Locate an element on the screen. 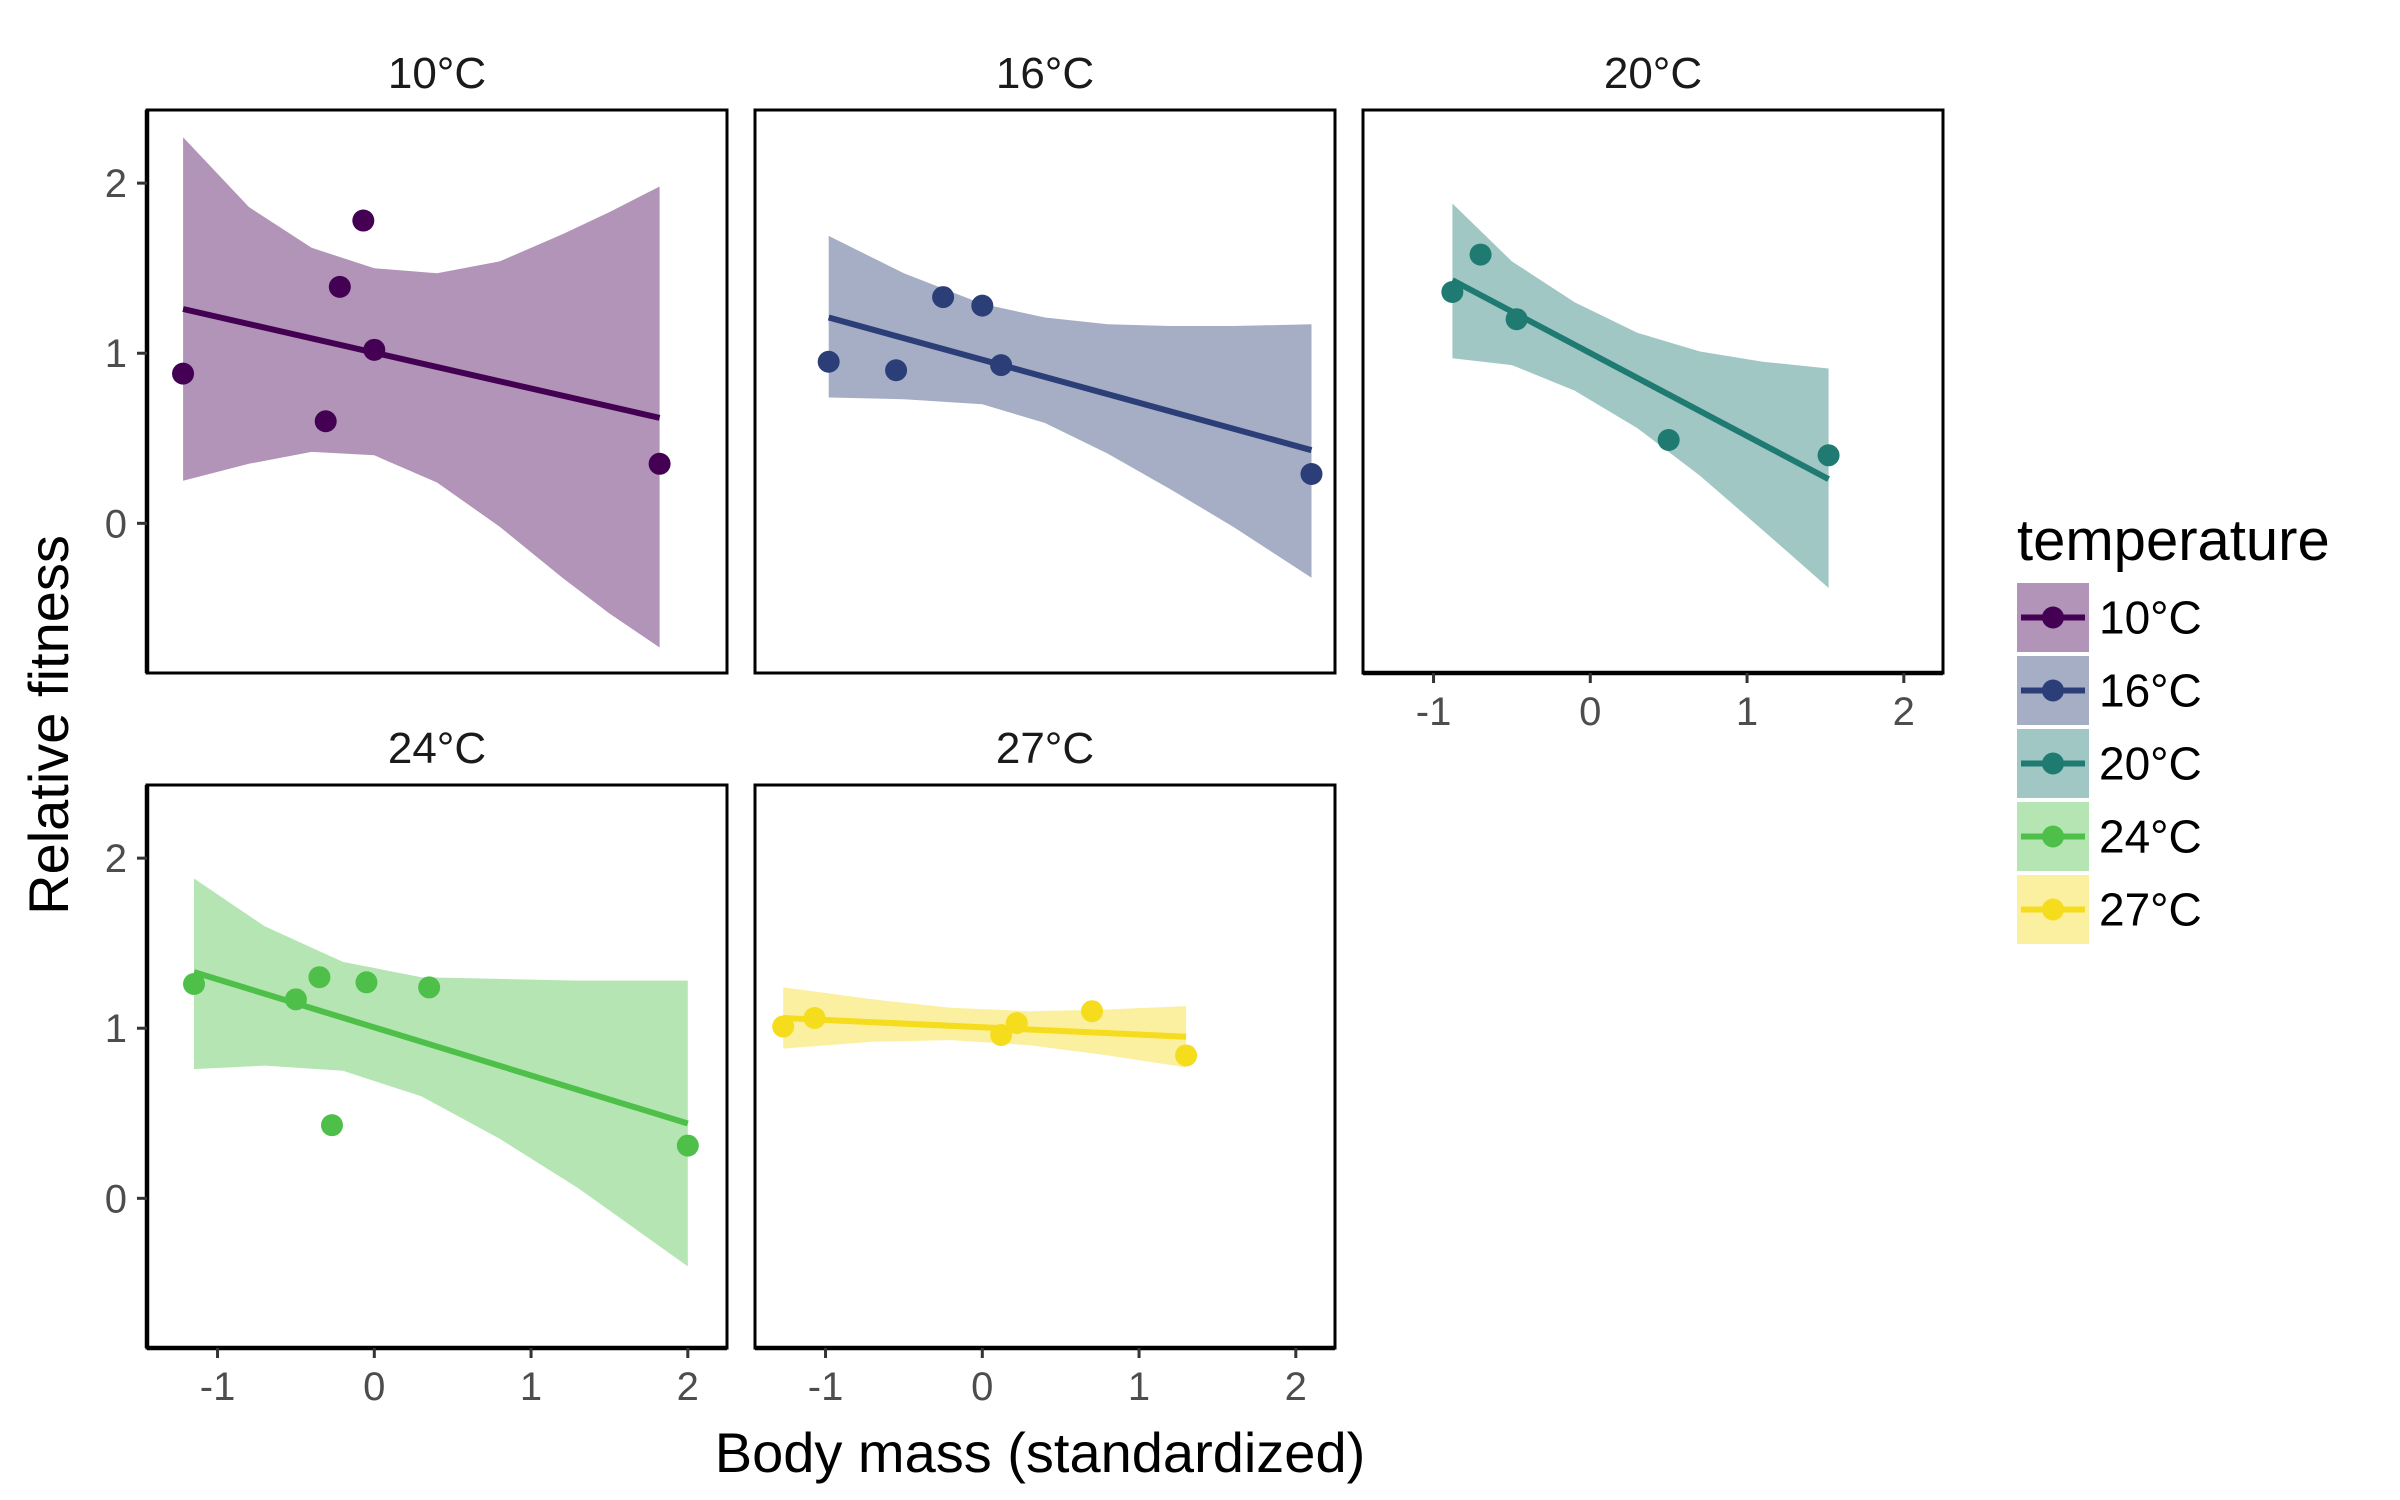 This screenshot has height=1500, width=2400. confidence-band-16c is located at coordinates (1070, 406).